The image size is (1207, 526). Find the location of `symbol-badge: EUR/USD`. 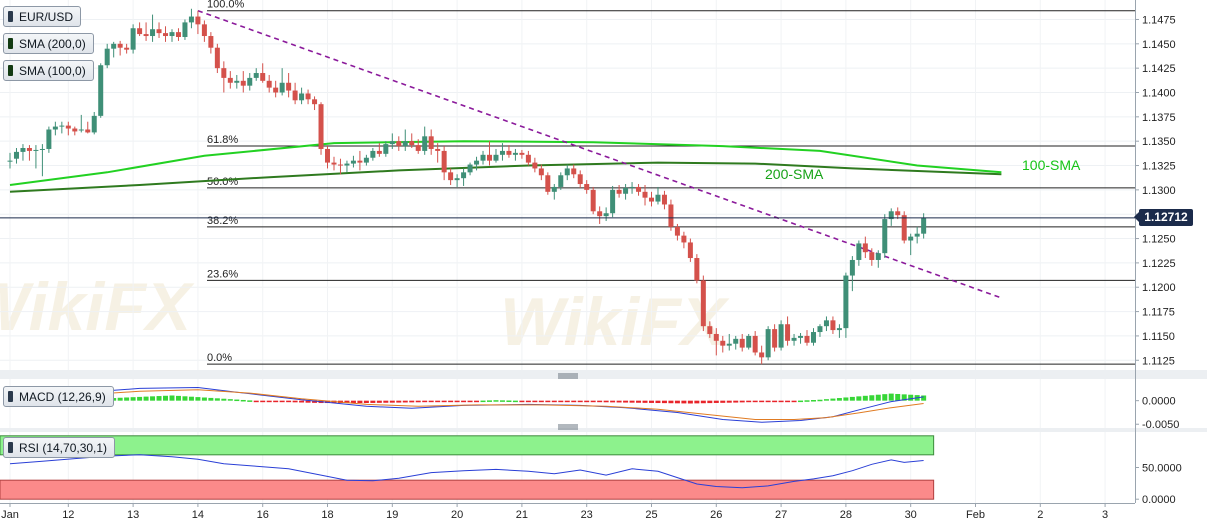

symbol-badge: EUR/USD is located at coordinates (42, 16).